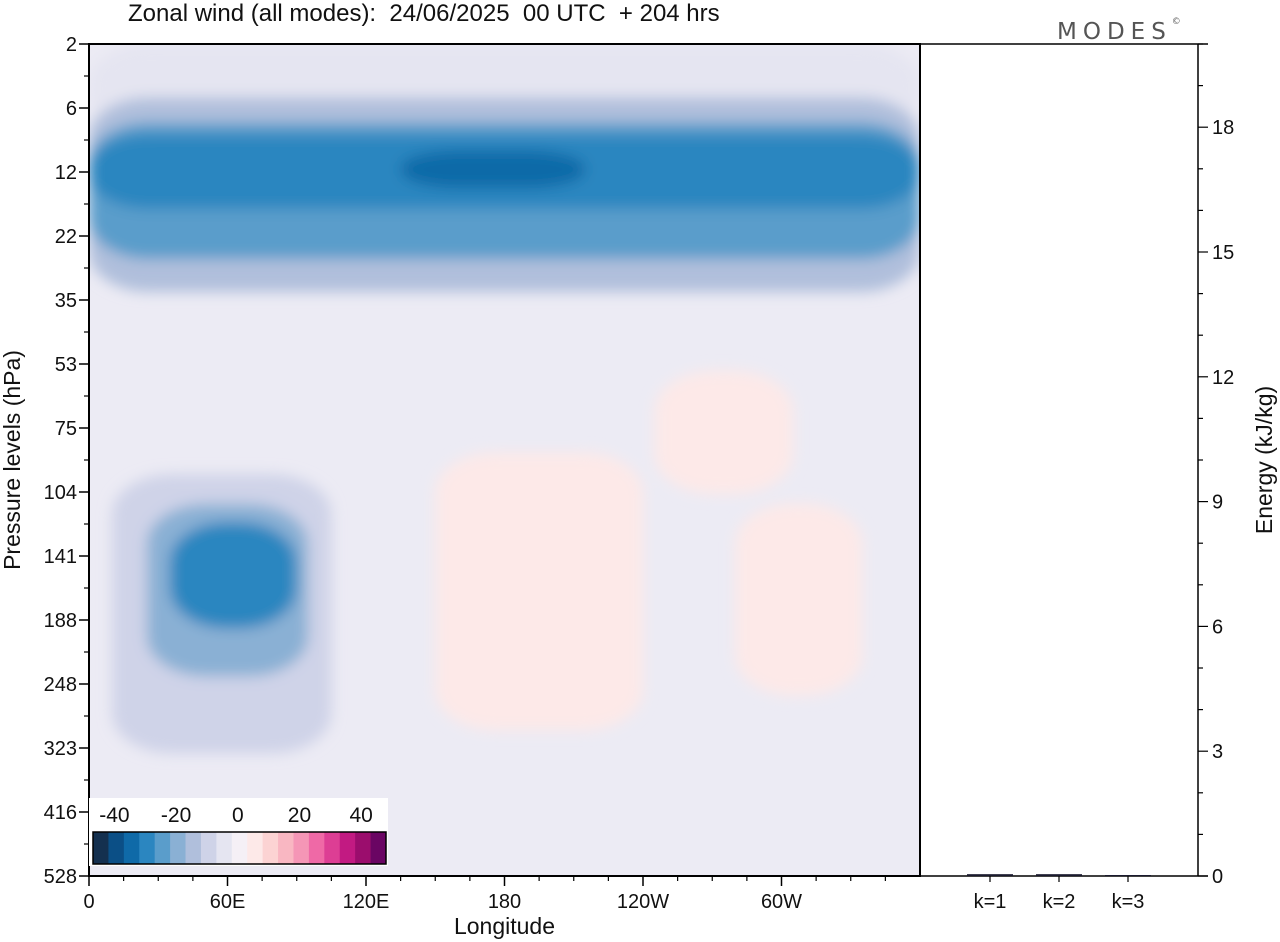  What do you see at coordinates (12, 460) in the screenshot?
I see `y-axis-label: Pressure levels (hPa)` at bounding box center [12, 460].